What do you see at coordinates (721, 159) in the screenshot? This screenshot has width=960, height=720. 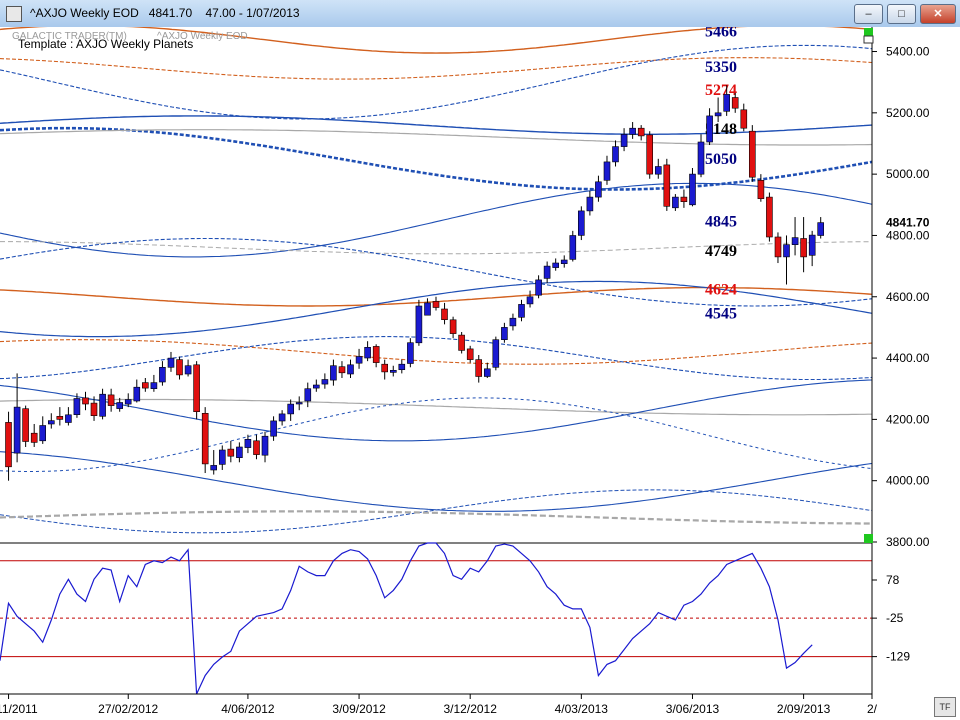 I see `level-label-5050: 5050` at bounding box center [721, 159].